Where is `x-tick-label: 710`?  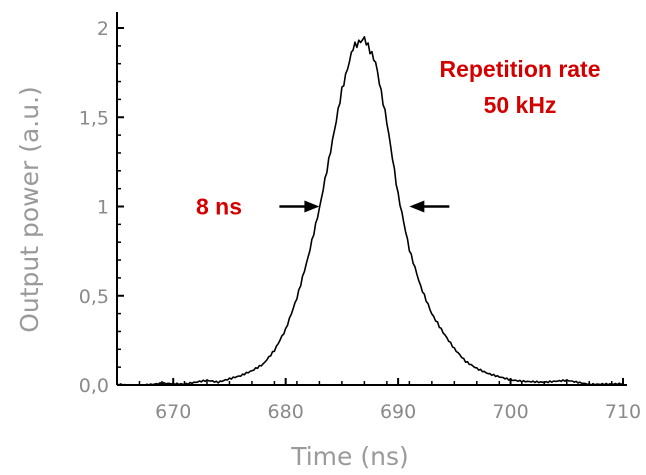 x-tick-label: 710 is located at coordinates (623, 412).